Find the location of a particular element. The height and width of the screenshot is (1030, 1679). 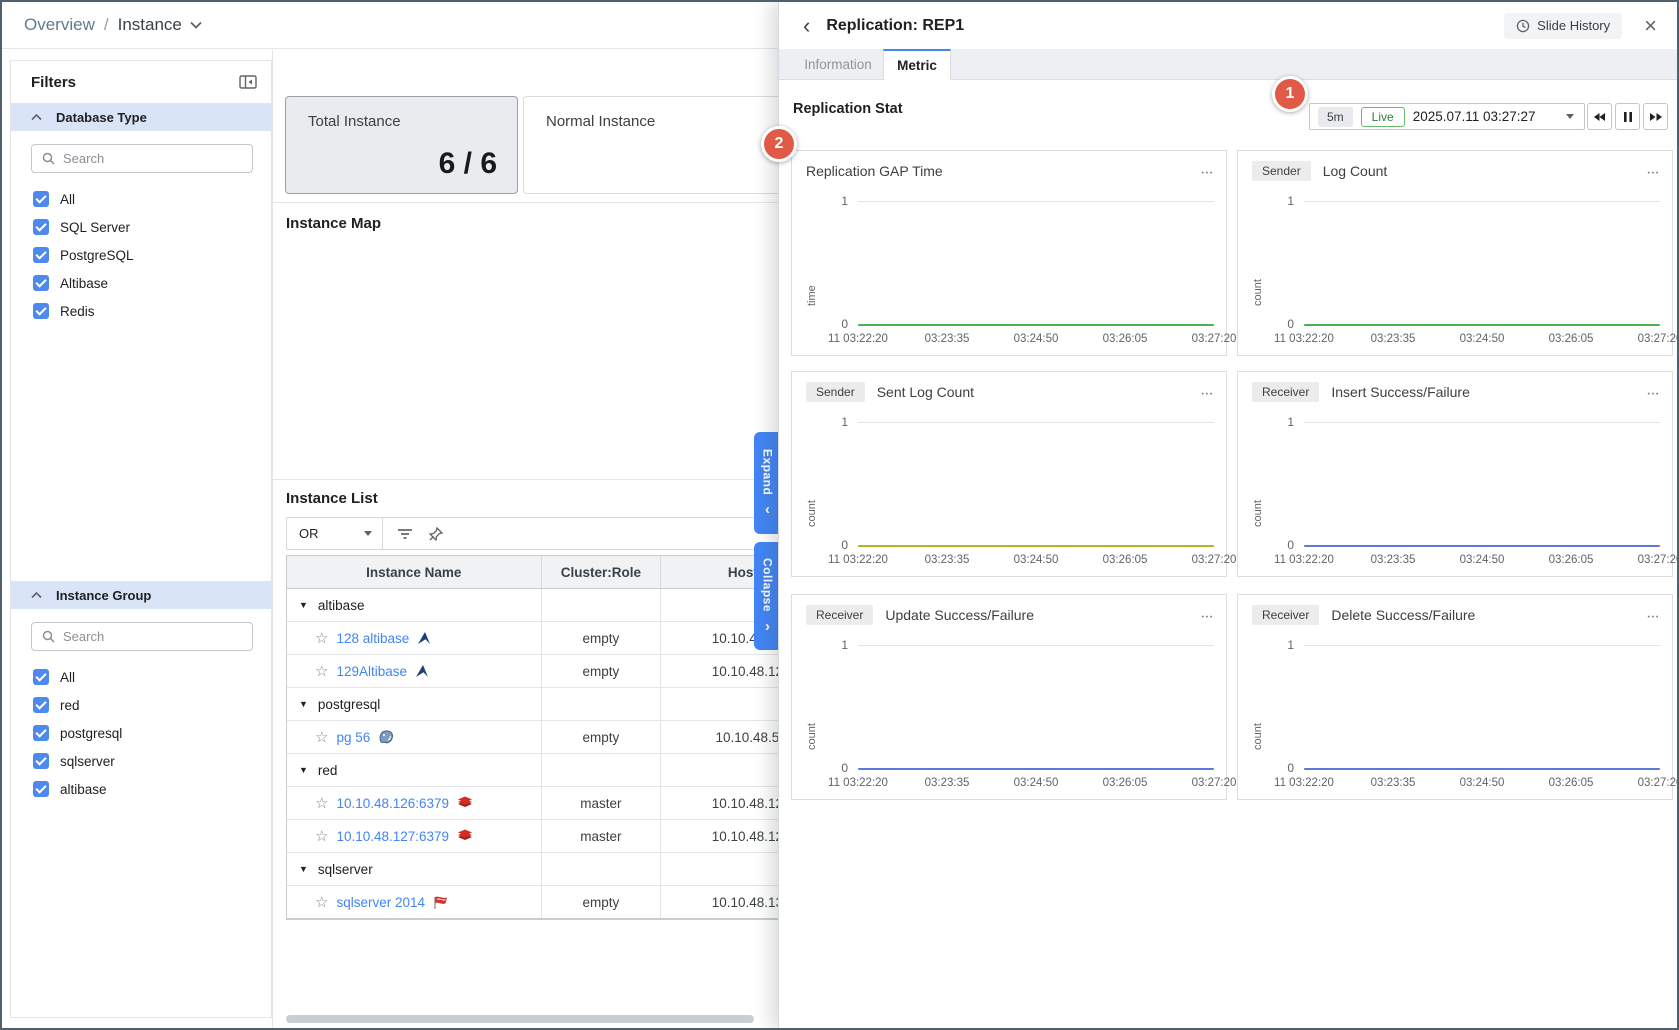

instance-link: 10.10.48.127:6379 is located at coordinates (393, 836).